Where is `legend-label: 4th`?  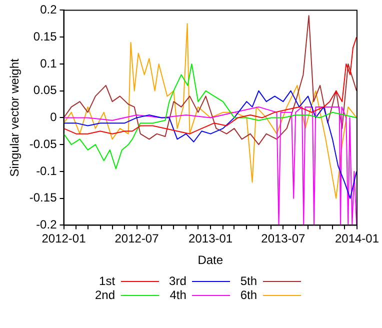 legend-label: 4th is located at coordinates (178, 295).